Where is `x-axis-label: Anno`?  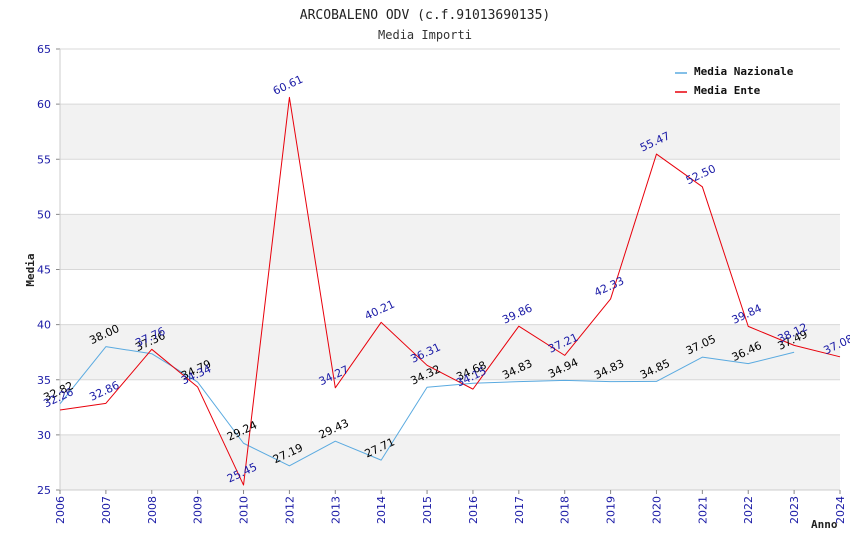 x-axis-label: Anno is located at coordinates (824, 524).